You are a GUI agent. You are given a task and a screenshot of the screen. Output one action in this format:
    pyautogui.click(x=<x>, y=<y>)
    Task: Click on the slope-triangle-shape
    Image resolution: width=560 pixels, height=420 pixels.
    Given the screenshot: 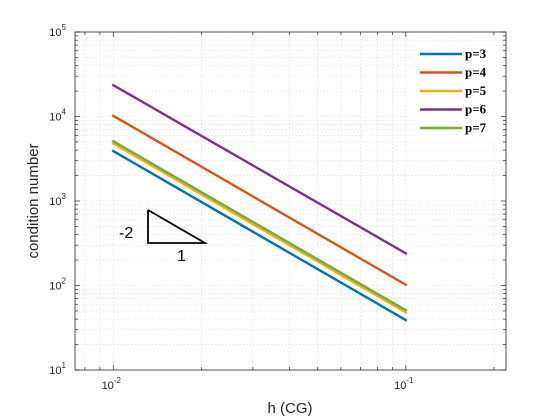 What is the action you would take?
    pyautogui.click(x=178, y=226)
    